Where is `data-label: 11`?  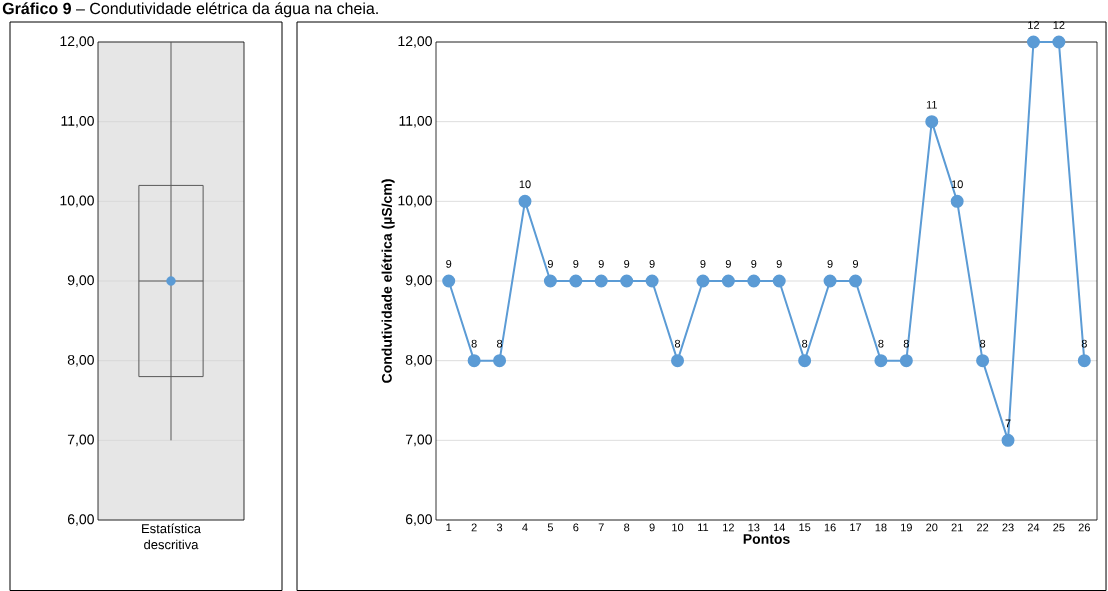
data-label: 11 is located at coordinates (931, 104).